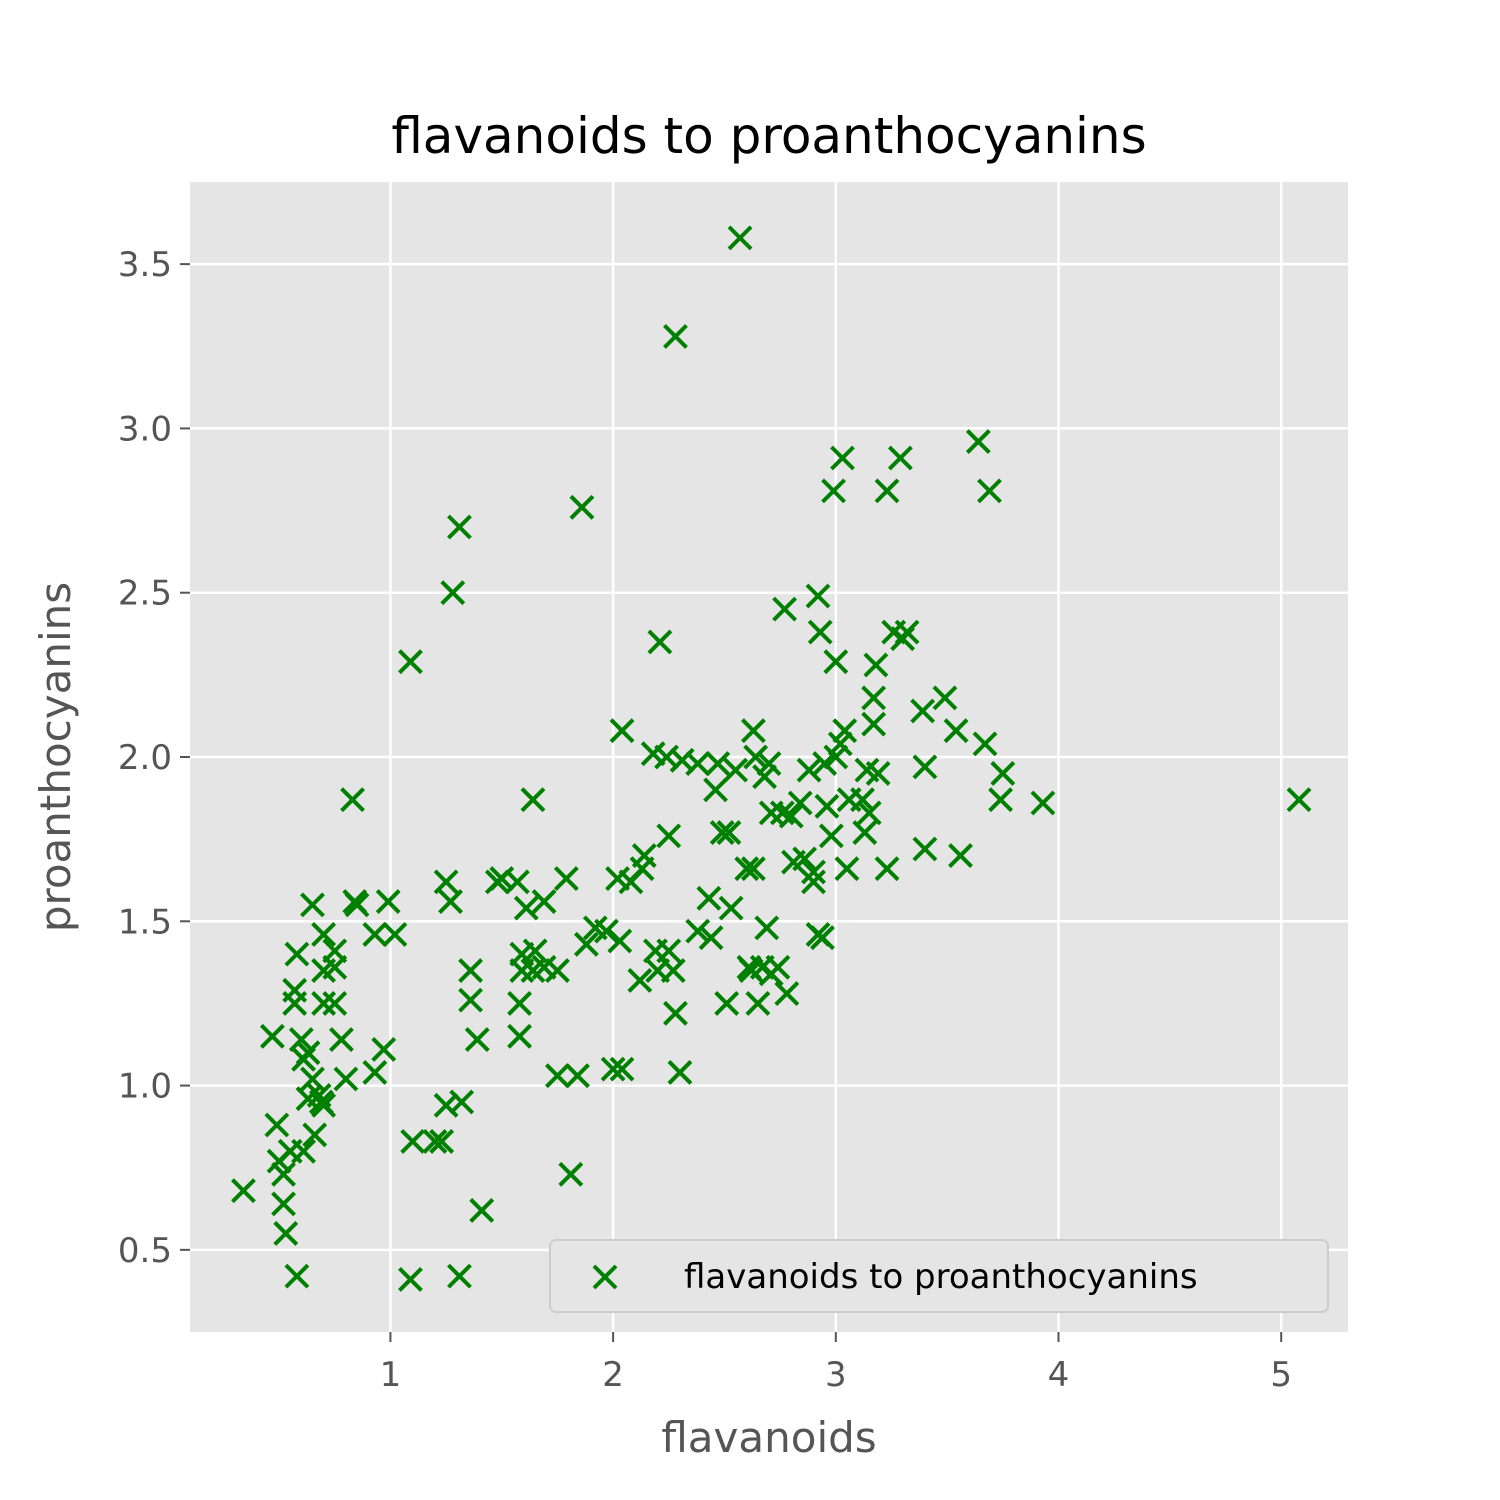  I want to click on y-tick-label: 1.0, so click(145, 1087).